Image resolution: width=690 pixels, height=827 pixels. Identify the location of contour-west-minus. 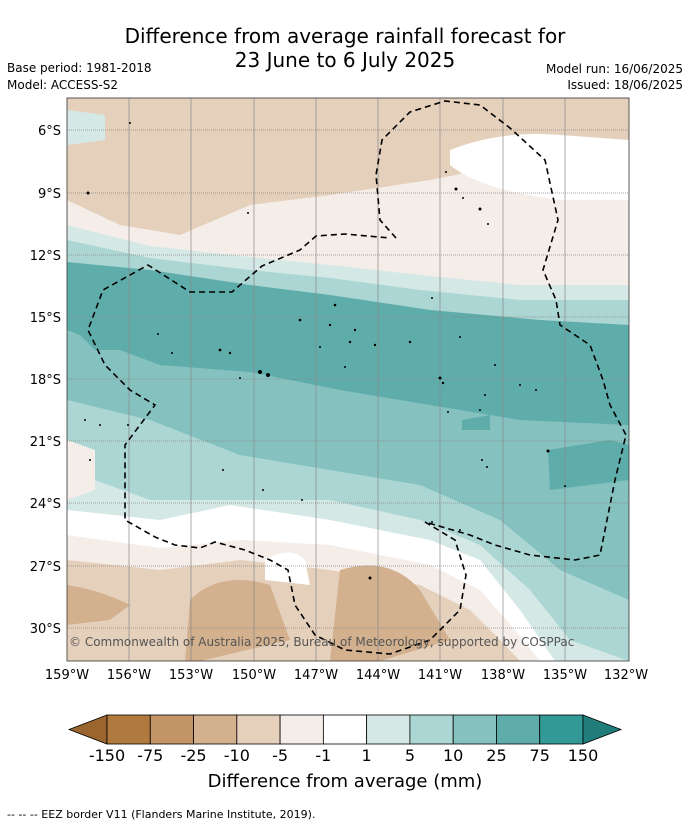
(81, 470).